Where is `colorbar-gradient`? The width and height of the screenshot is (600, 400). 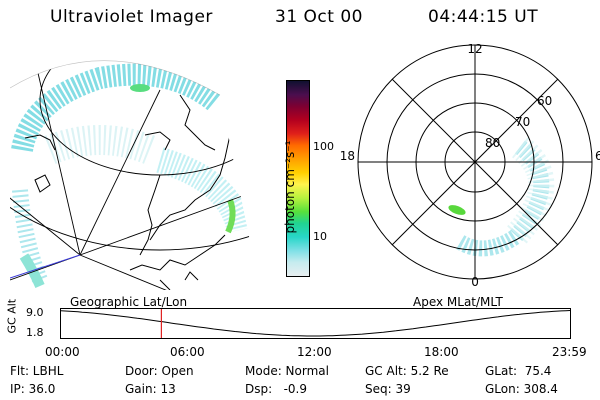
colorbar-gradient is located at coordinates (298, 178).